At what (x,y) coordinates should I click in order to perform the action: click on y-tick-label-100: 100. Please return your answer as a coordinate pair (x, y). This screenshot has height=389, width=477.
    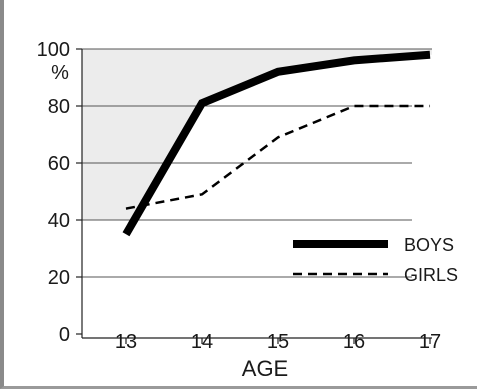
    Looking at the image, I should click on (53, 50).